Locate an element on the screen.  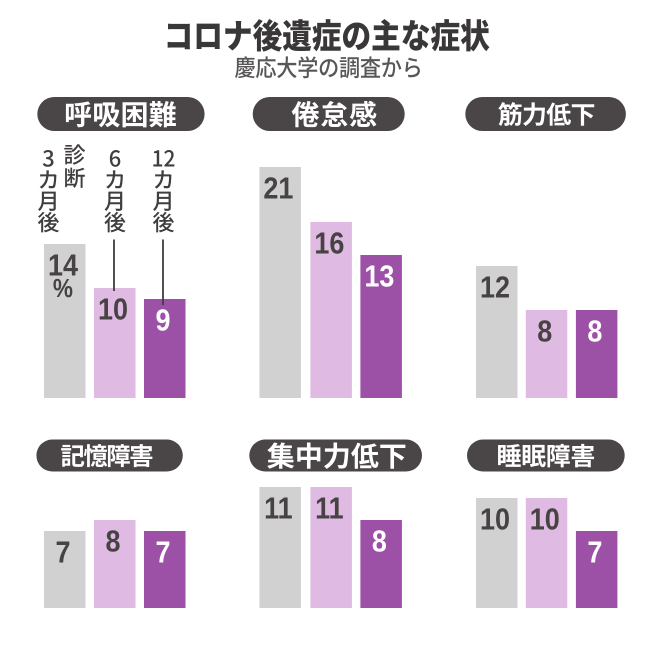
svg-text: 13 is located at coordinates (379, 277).